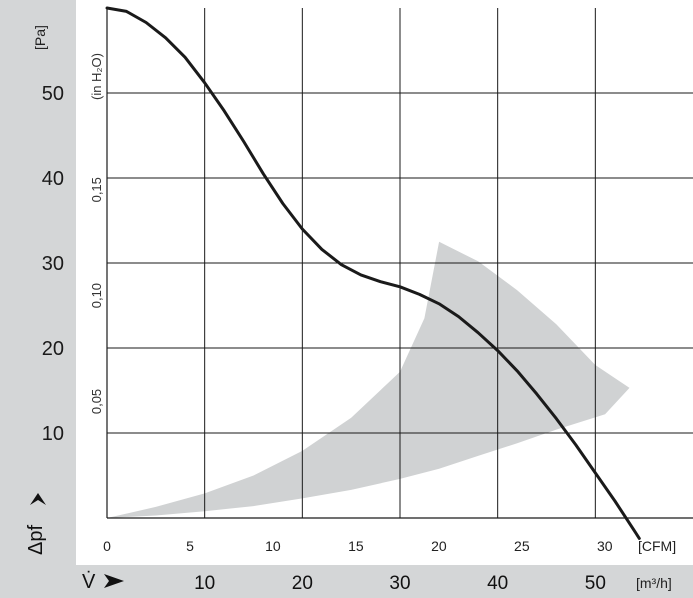  What do you see at coordinates (657, 546) in the screenshot?
I see `x-axis-unit-cfm: [CFM]` at bounding box center [657, 546].